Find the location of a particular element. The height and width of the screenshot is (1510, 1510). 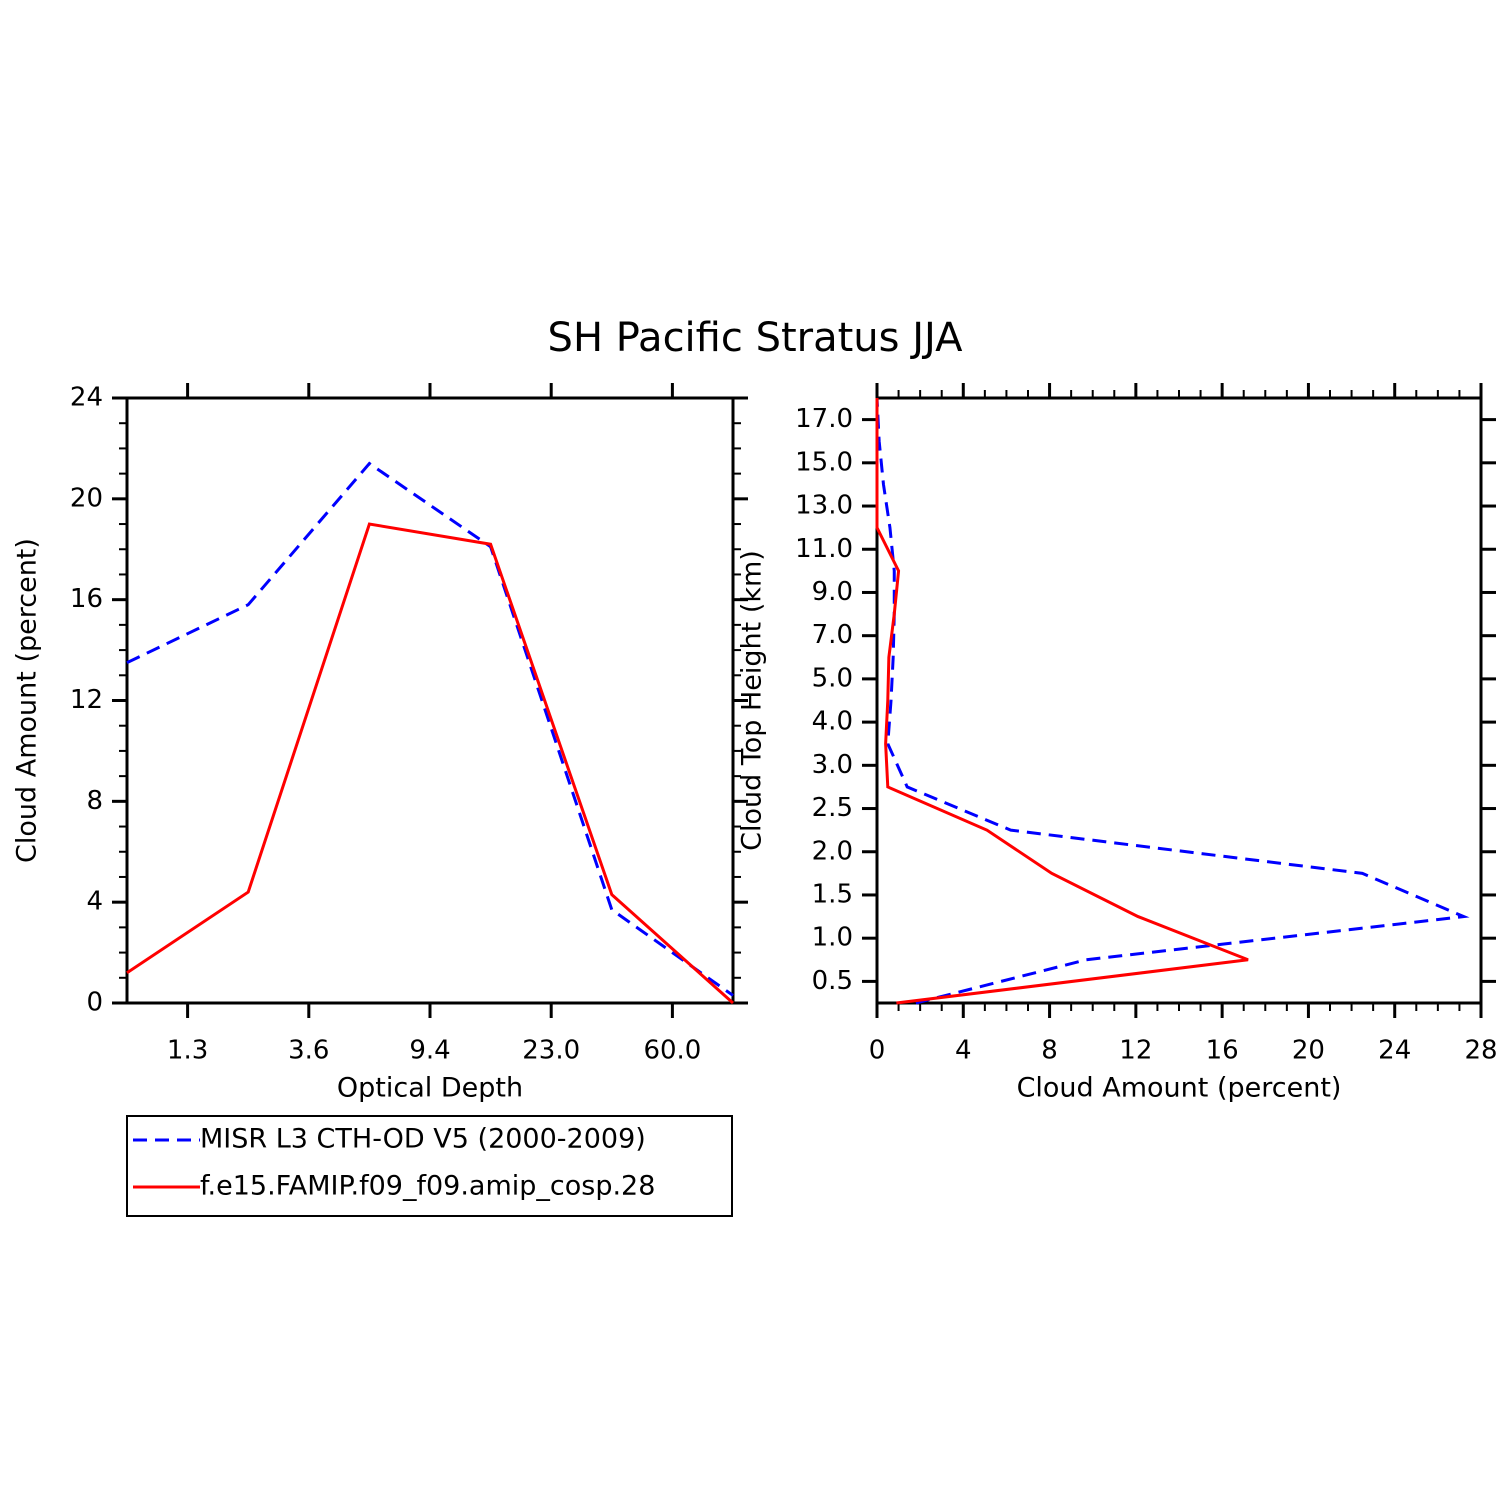

x-tick-label: 28 is located at coordinates (1480, 1051).